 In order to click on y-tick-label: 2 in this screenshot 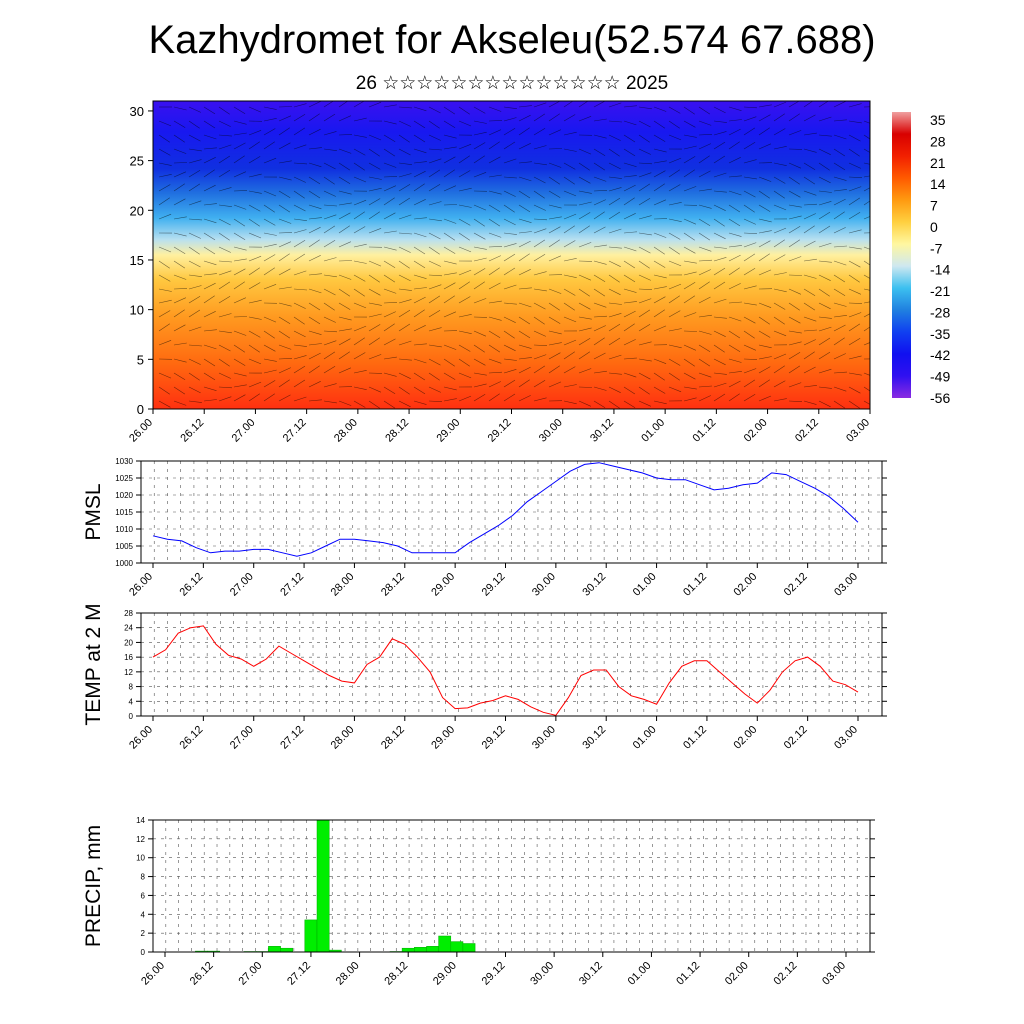, I will do `click(143, 933)`.